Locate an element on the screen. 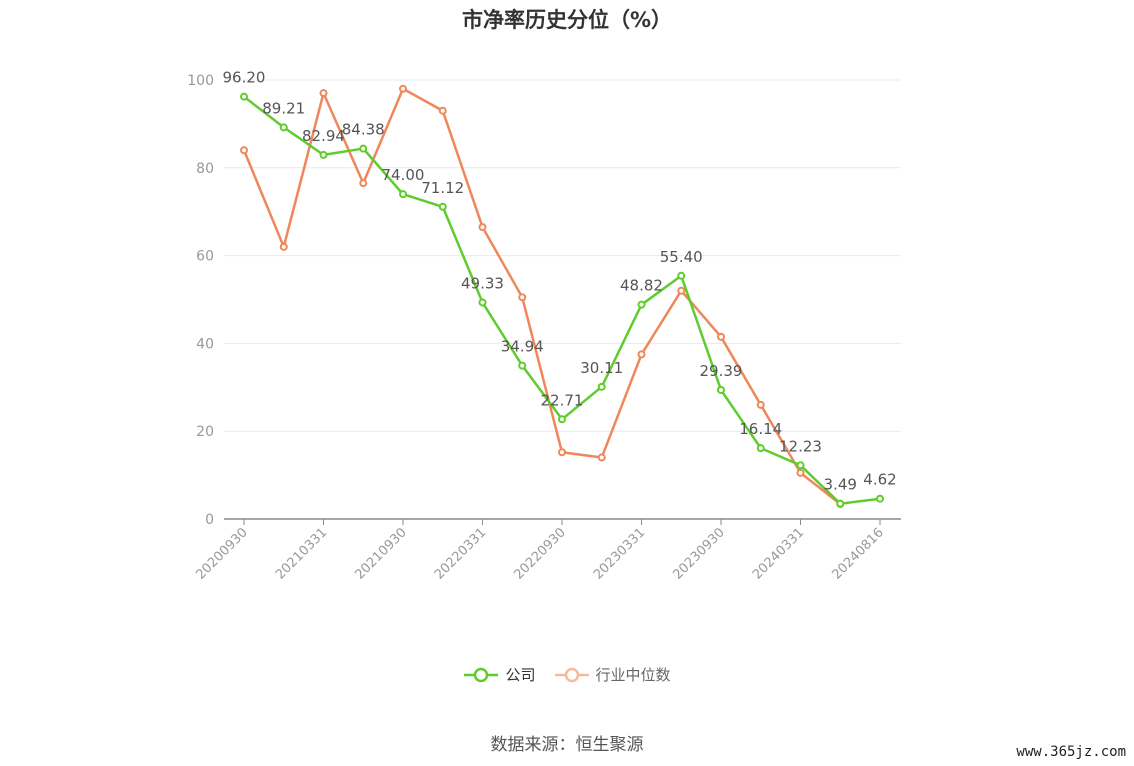 This screenshot has height=766, width=1134. x-tick-label: 20220331 is located at coordinates (460, 553).